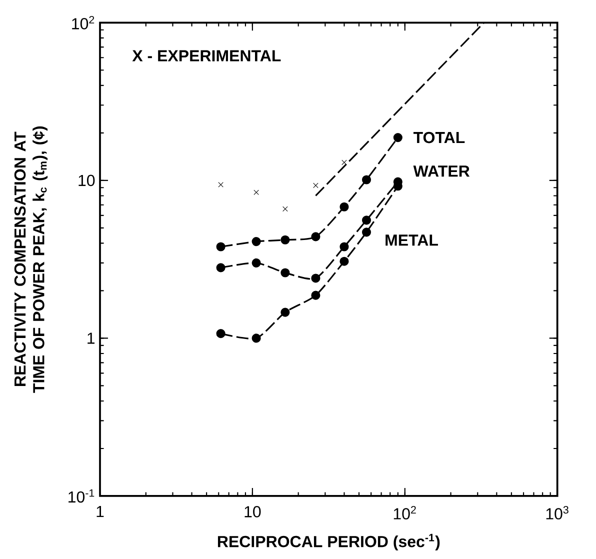  Describe the element at coordinates (252, 512) in the screenshot. I see `x-tick-label: 10` at that location.